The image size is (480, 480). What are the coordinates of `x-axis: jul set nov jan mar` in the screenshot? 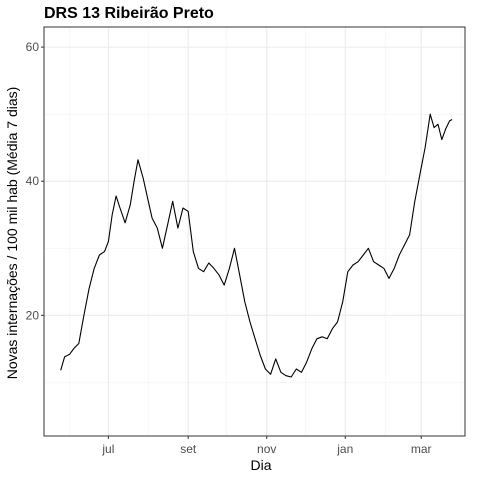 It's located at (266, 446).